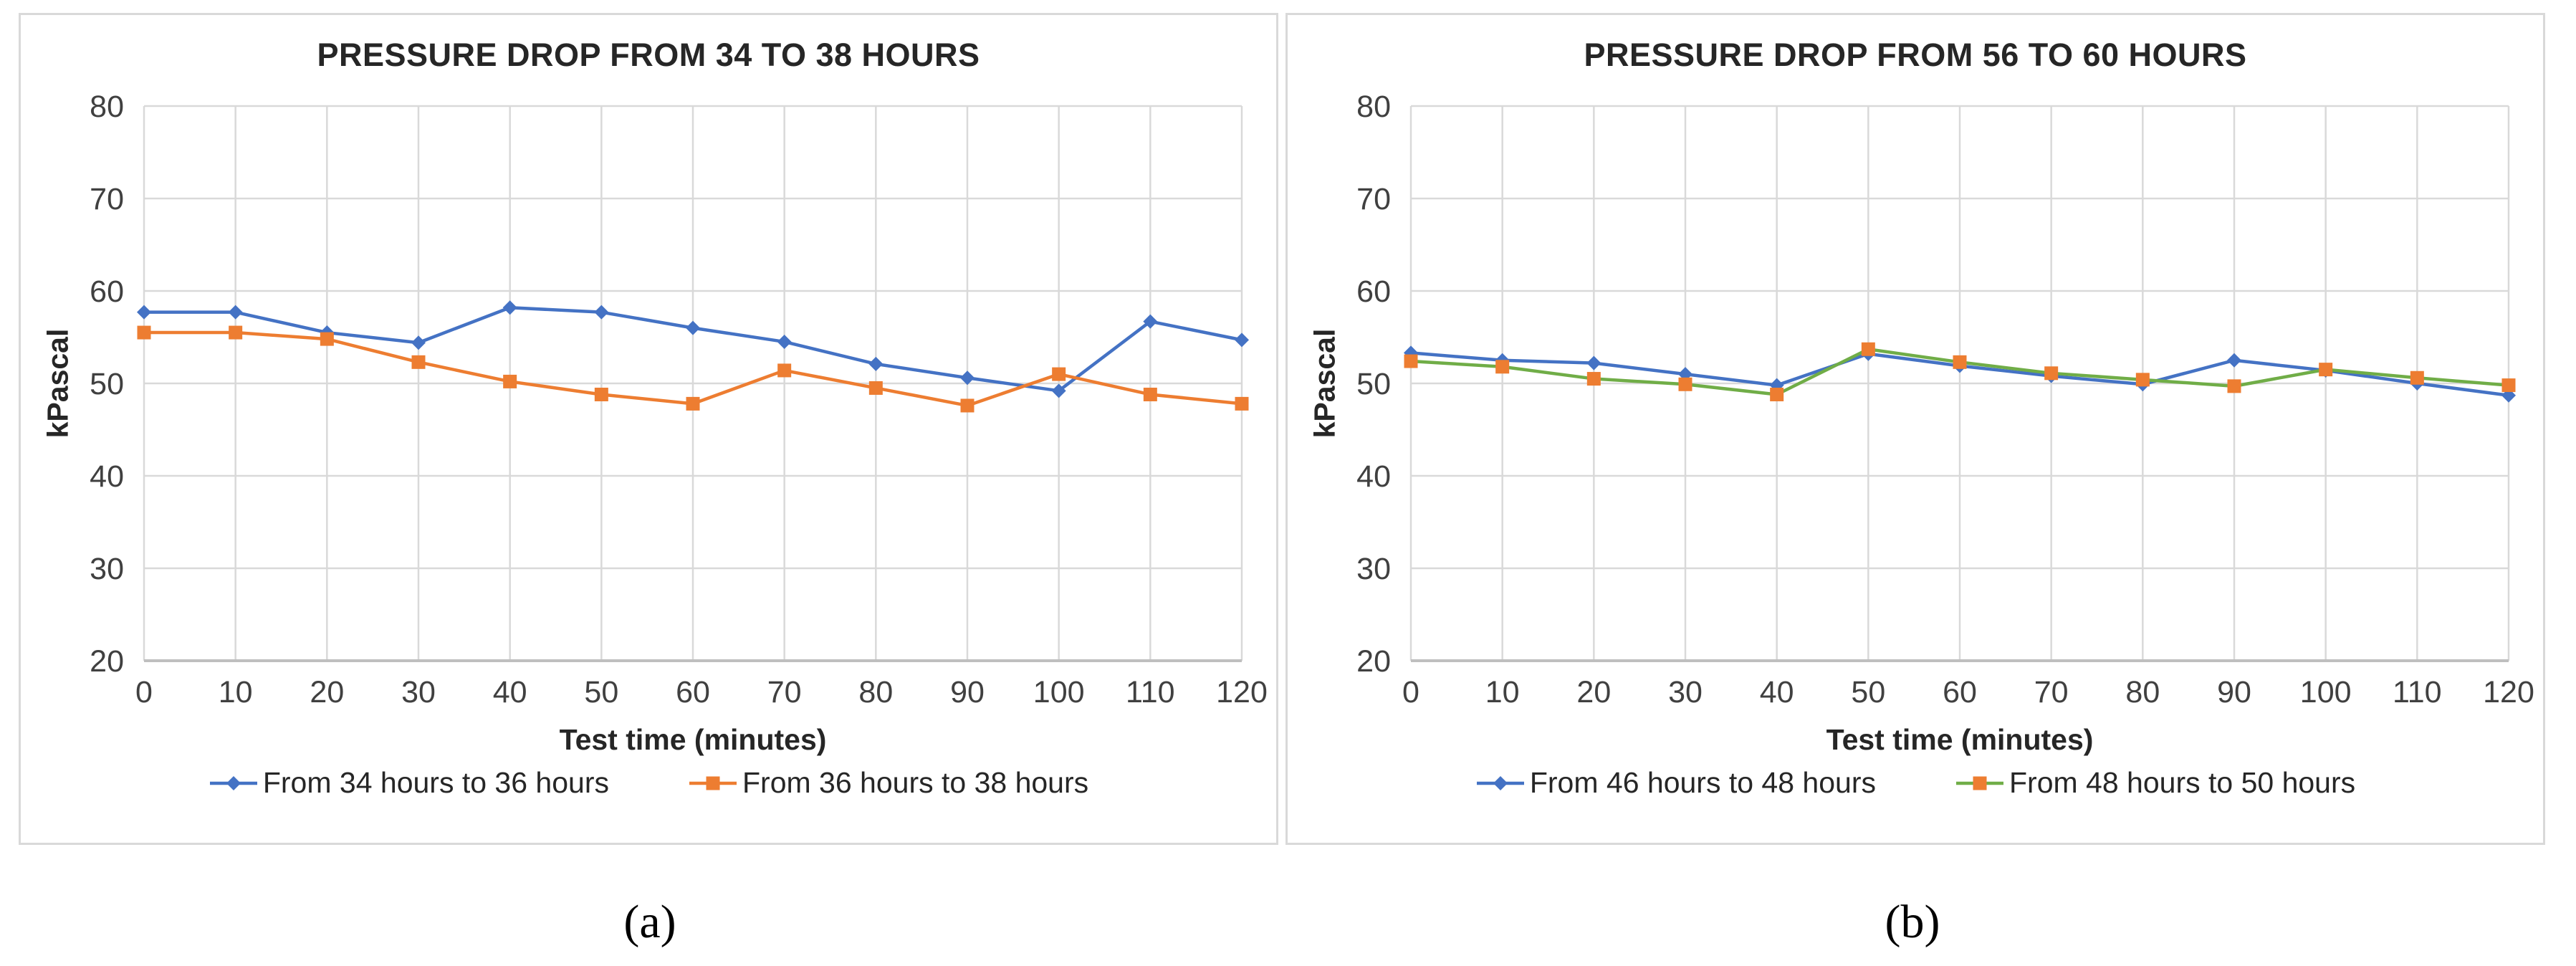  I want to click on y-tick-label: 50, so click(107, 384).